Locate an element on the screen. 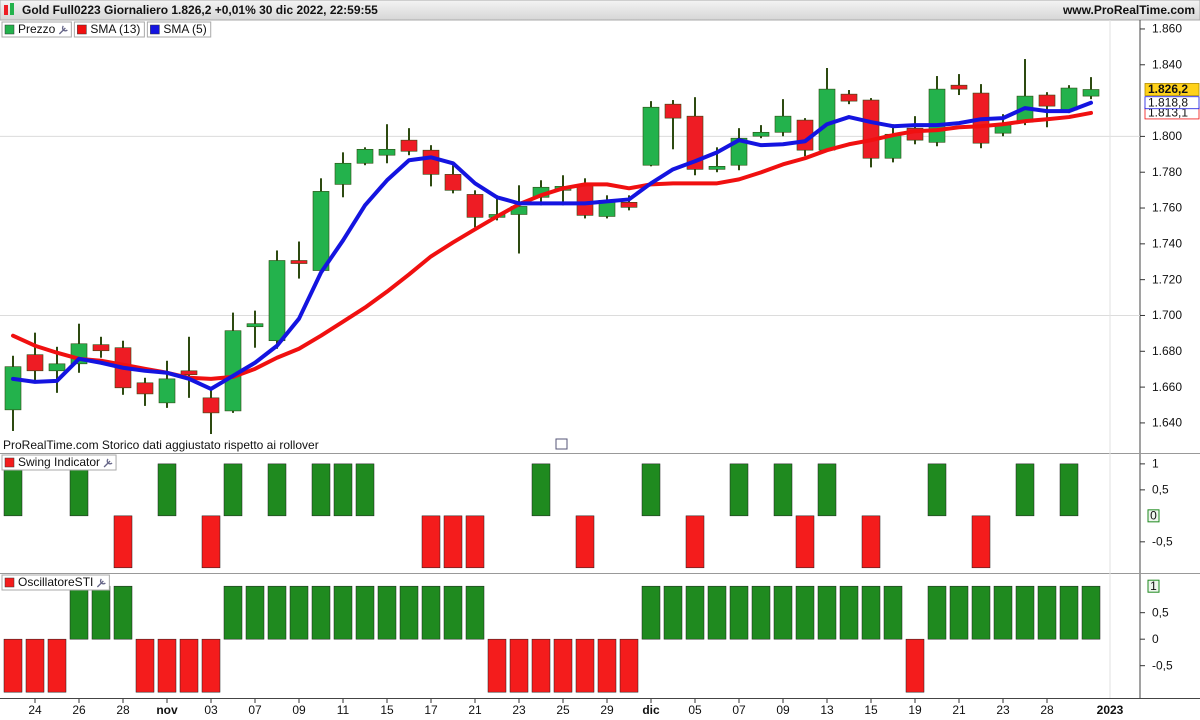 Image resolution: width=1200 pixels, height=720 pixels. y-tick-label: 1.720 is located at coordinates (1167, 279).